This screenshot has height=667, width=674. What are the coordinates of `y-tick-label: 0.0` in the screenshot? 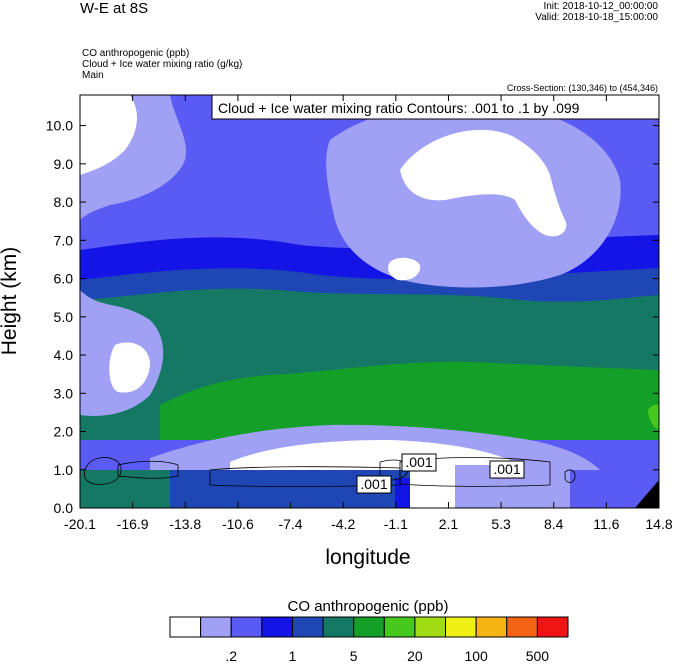 It's located at (64, 508).